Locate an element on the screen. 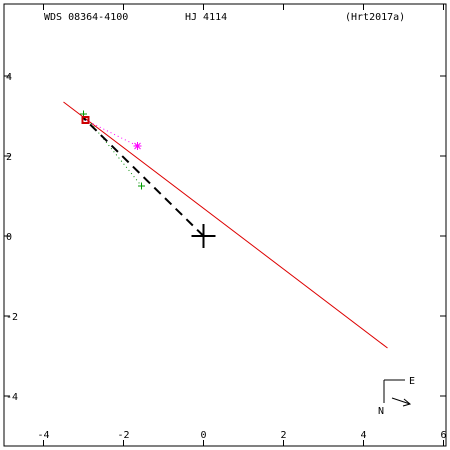  y-tick-label: 0 is located at coordinates (9, 237).